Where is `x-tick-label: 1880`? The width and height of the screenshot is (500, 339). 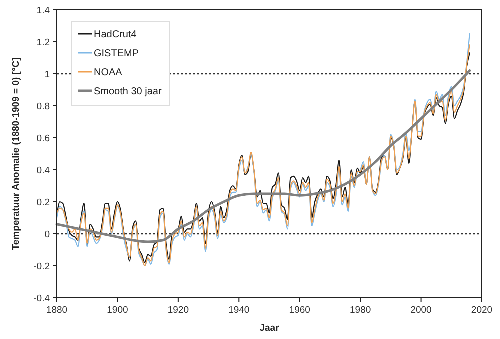
x-tick-label: 1880 is located at coordinates (57, 310).